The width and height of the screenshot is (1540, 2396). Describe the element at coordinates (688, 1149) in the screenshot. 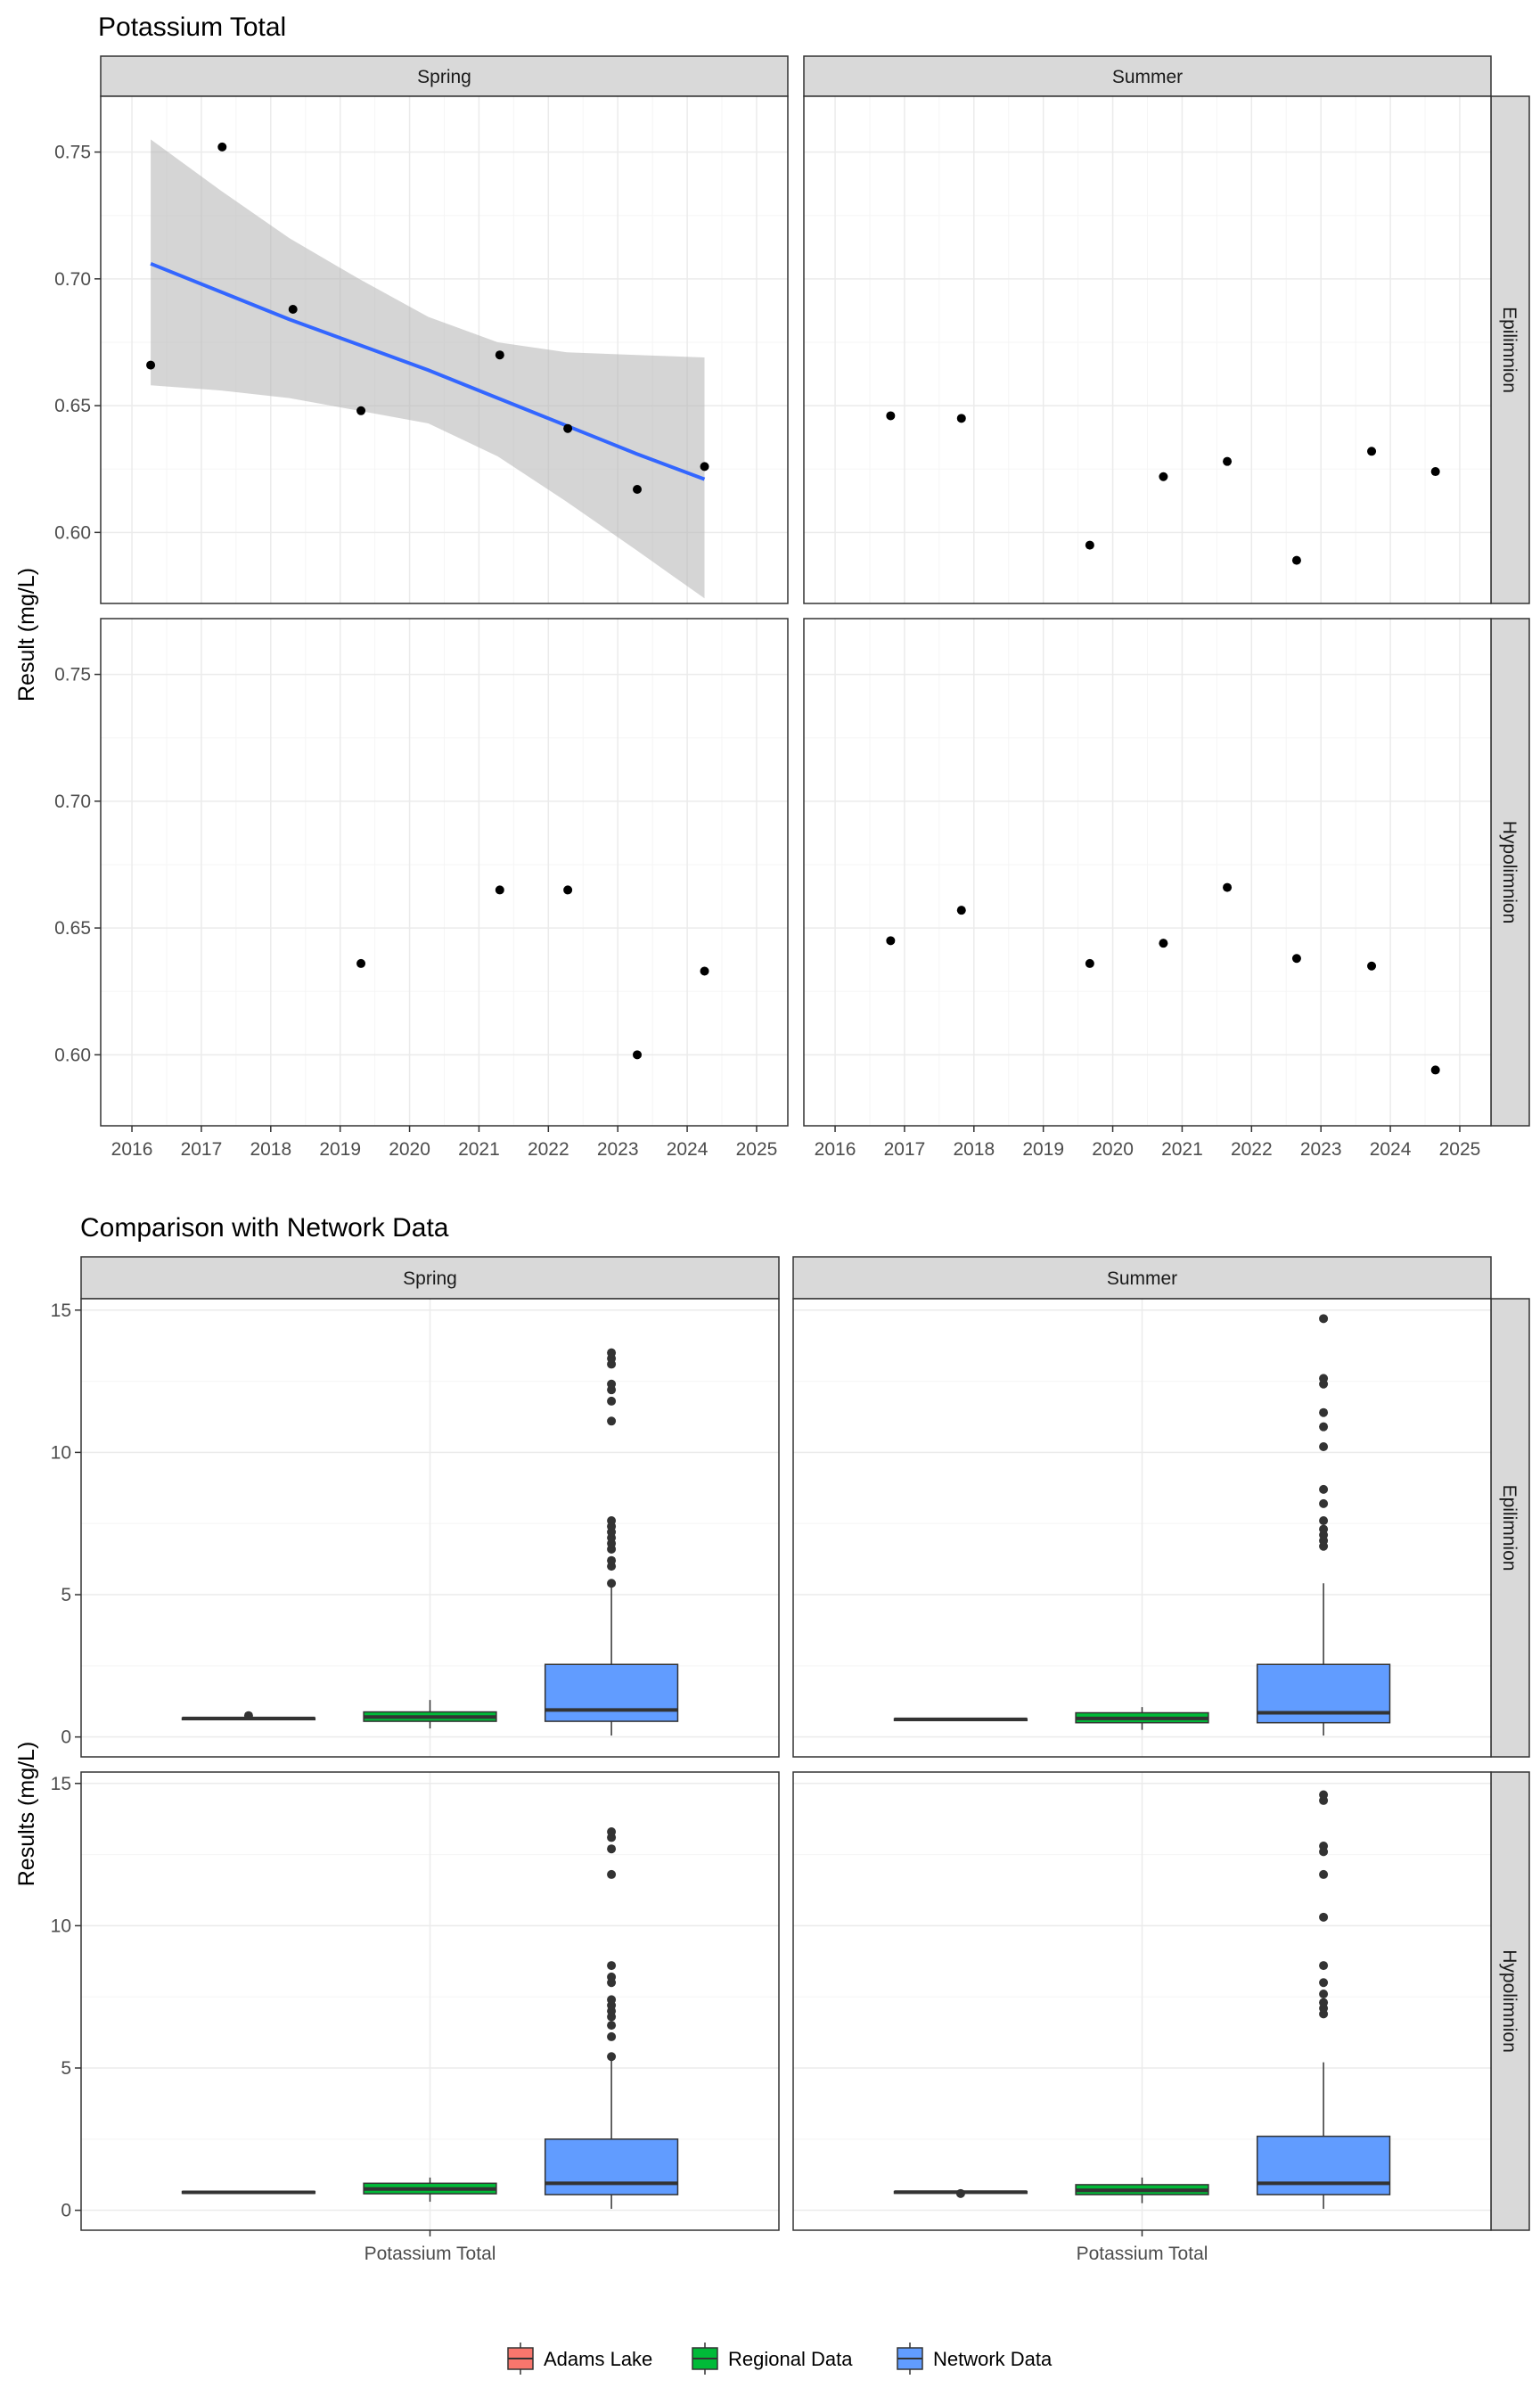

I see `x-tick-label: 2024` at that location.